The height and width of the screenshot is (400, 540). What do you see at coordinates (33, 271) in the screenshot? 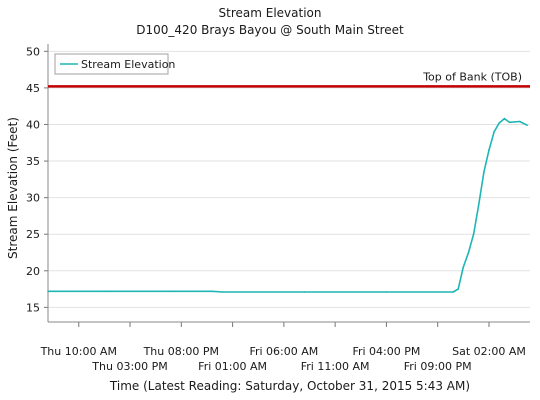
I see `y-tick-label: 20` at bounding box center [33, 271].